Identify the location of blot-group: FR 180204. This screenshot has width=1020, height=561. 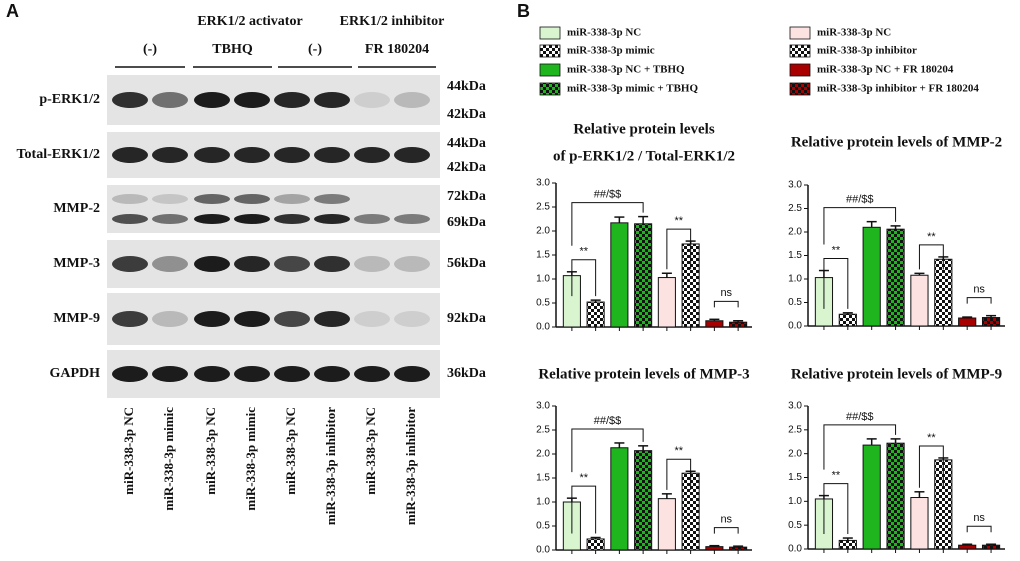
(397, 49).